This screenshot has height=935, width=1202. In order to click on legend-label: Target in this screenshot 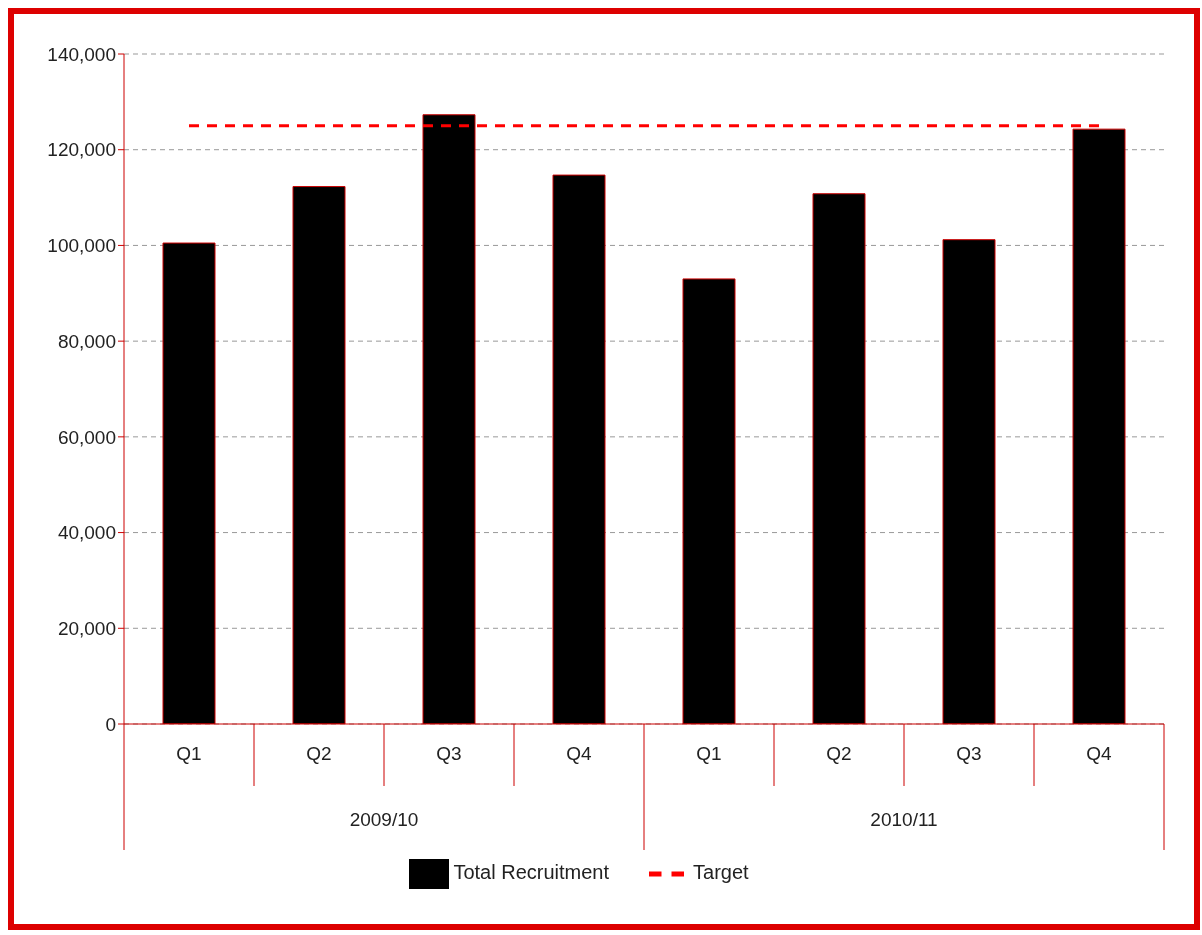, I will do `click(721, 872)`.